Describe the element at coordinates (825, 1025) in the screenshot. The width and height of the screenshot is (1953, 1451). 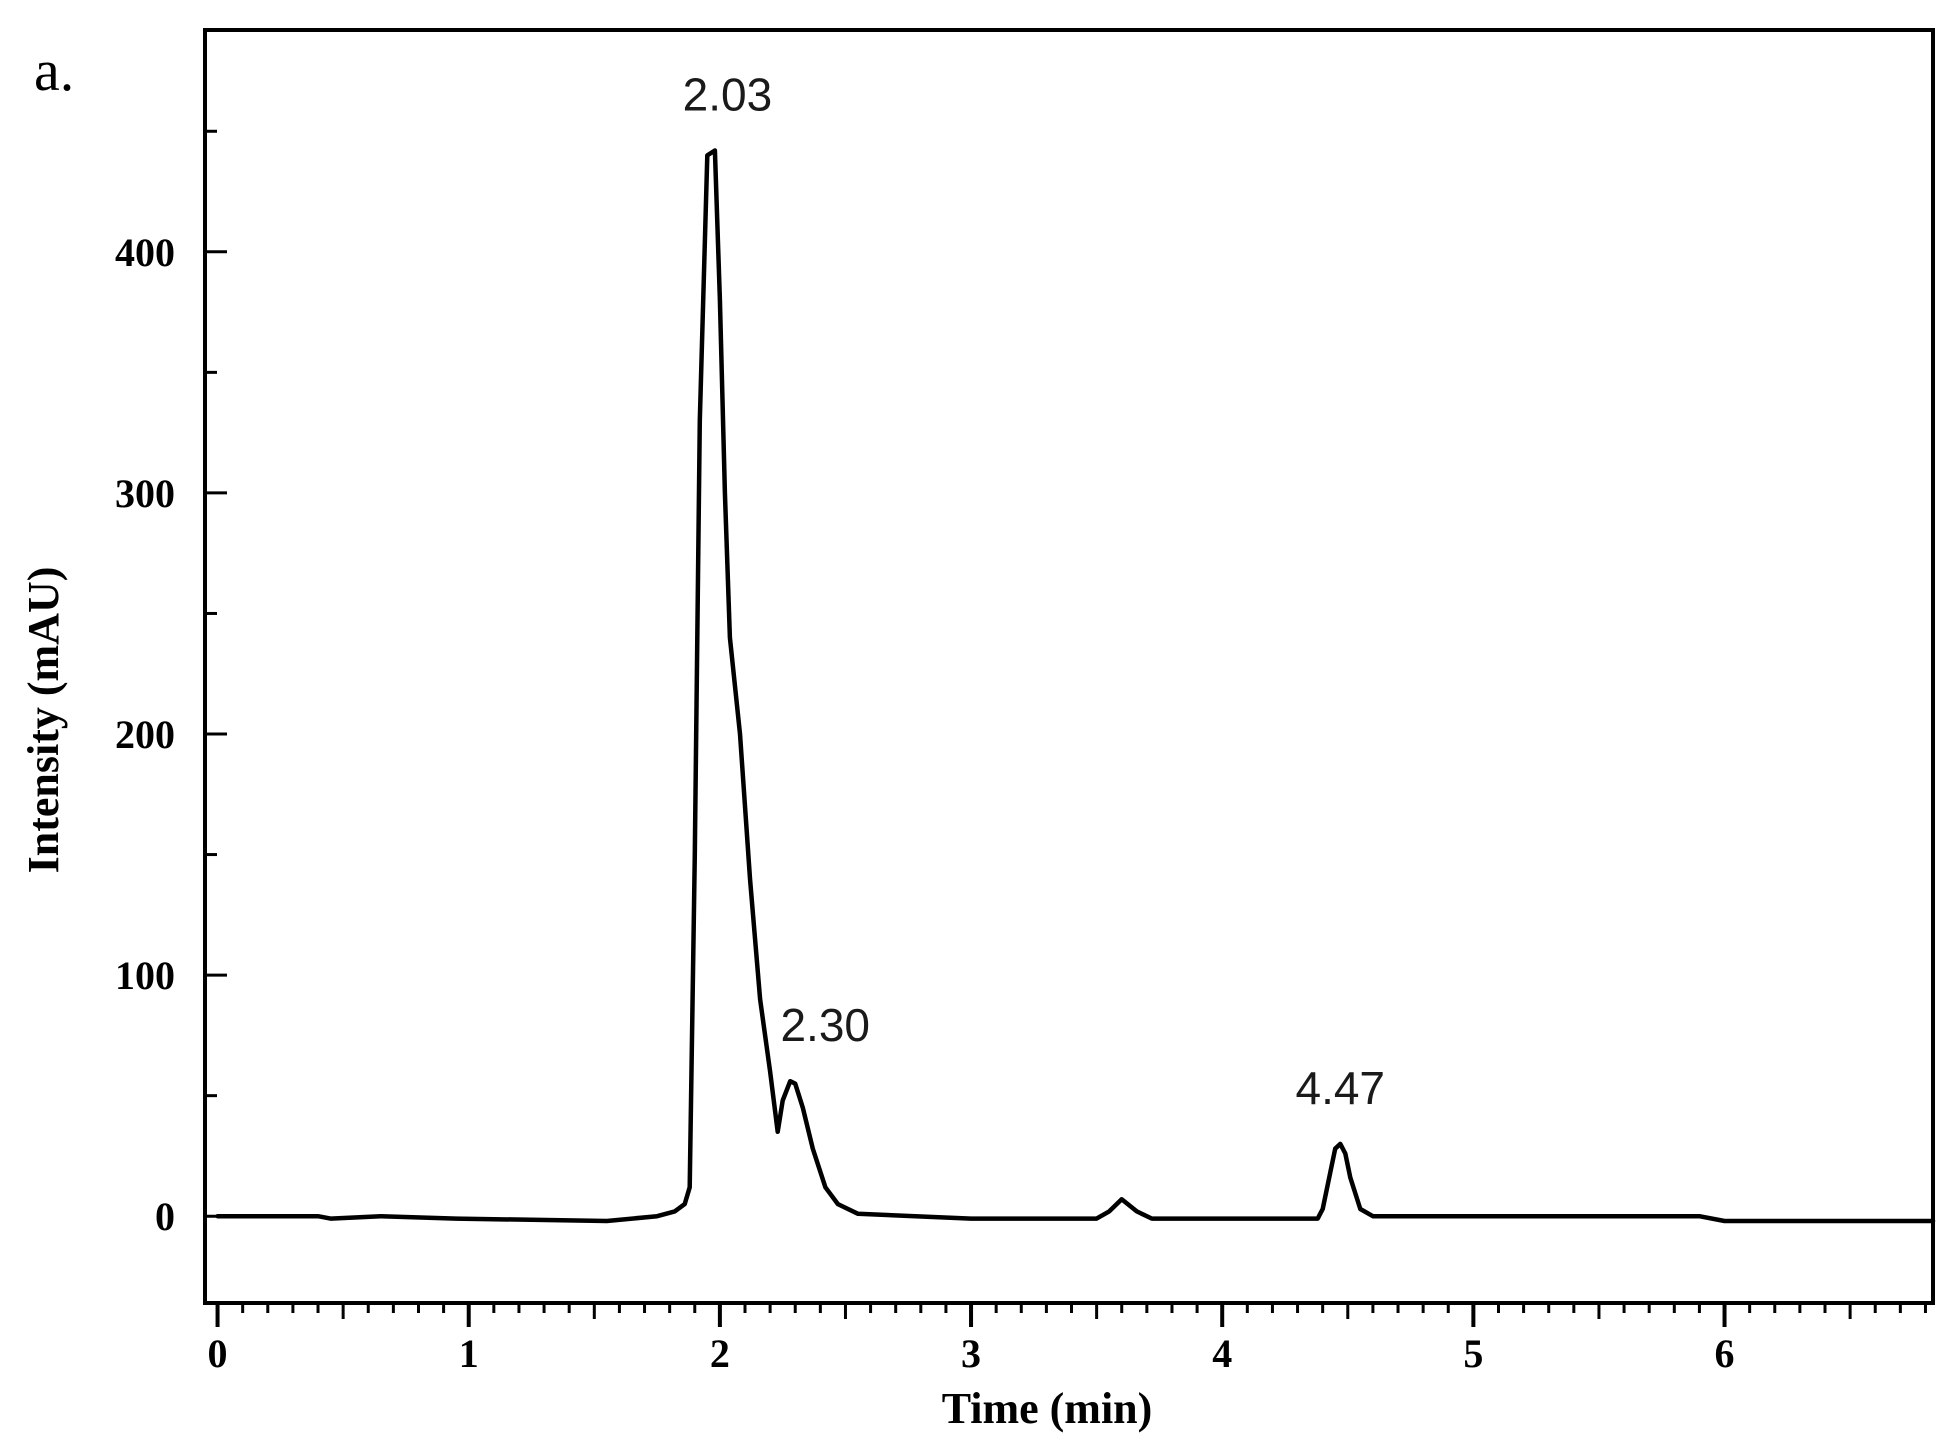
I see `peak-label: 2.30` at that location.